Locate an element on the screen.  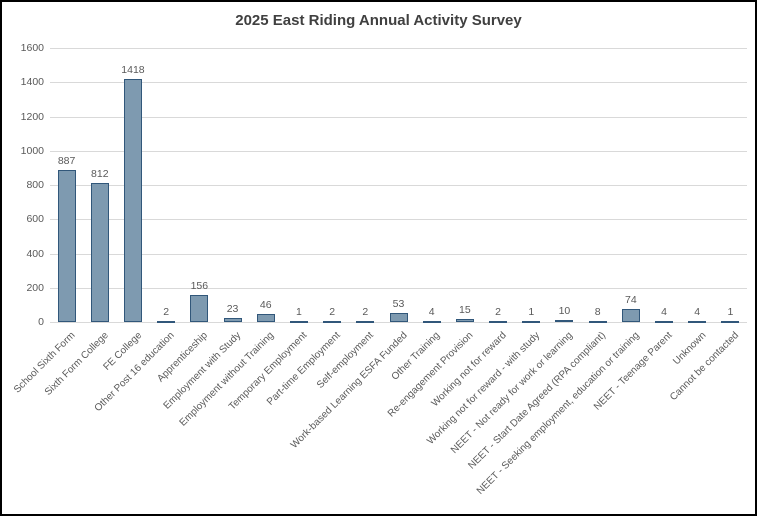
bar-value-label: 812 is located at coordinates (100, 174).